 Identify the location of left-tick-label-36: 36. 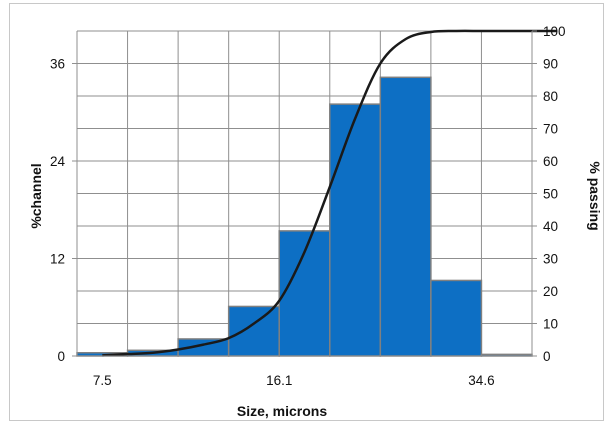
(57, 64).